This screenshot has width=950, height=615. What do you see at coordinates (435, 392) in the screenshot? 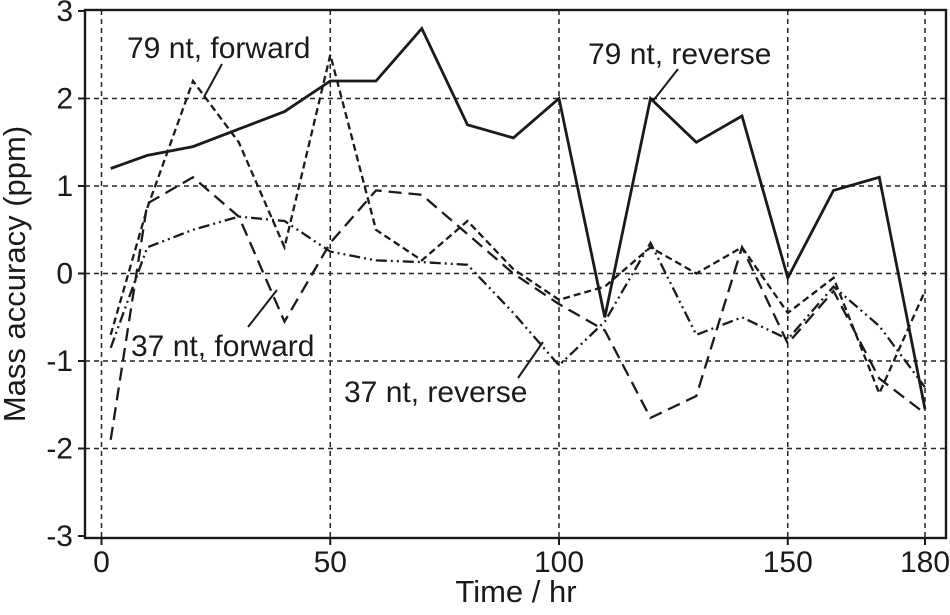
I see `annotation-37nt-reverse: 37 nt, reverse` at bounding box center [435, 392].